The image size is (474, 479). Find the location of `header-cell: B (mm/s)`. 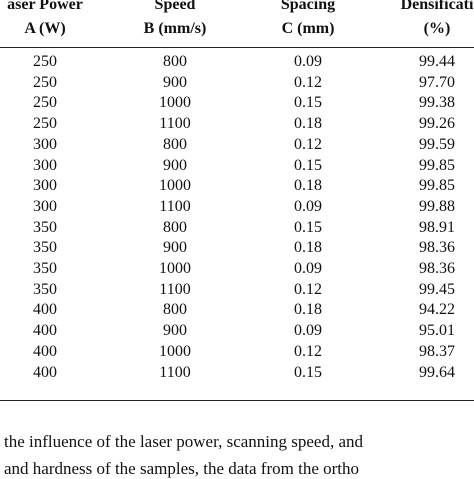

header-cell: B (mm/s) is located at coordinates (175, 28).